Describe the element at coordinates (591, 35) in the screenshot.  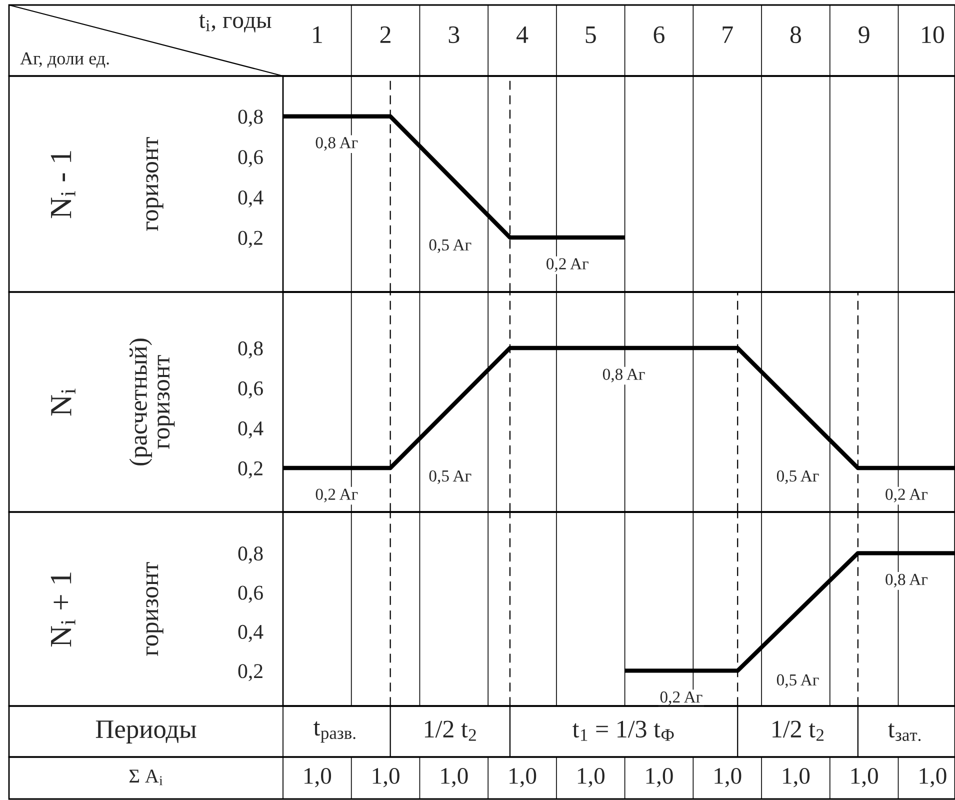
I see `x-tick-label: 5` at that location.